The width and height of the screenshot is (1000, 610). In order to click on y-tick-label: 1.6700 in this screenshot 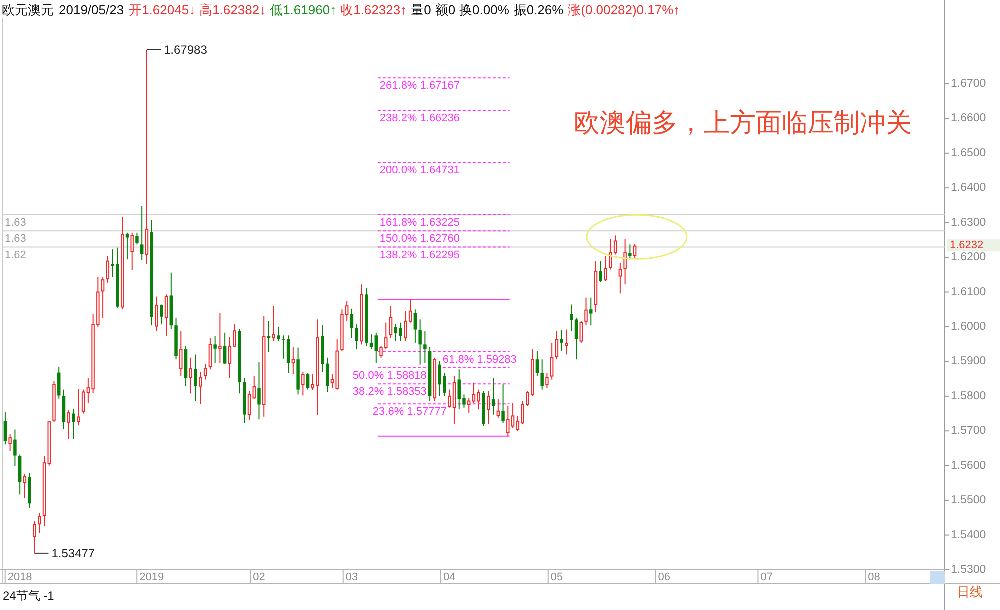, I will do `click(968, 84)`.